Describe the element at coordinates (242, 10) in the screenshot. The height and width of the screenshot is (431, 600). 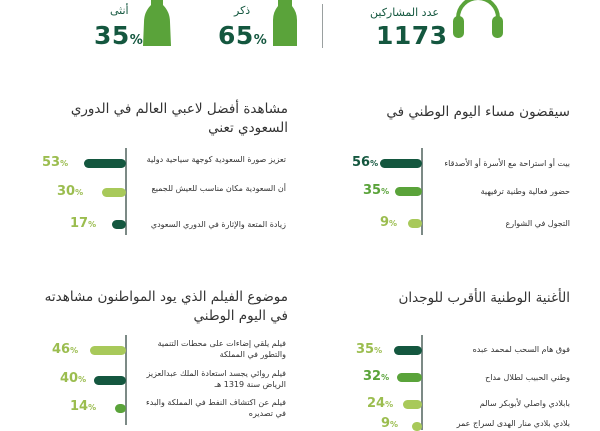
I see `male-label: ذكر` at that location.